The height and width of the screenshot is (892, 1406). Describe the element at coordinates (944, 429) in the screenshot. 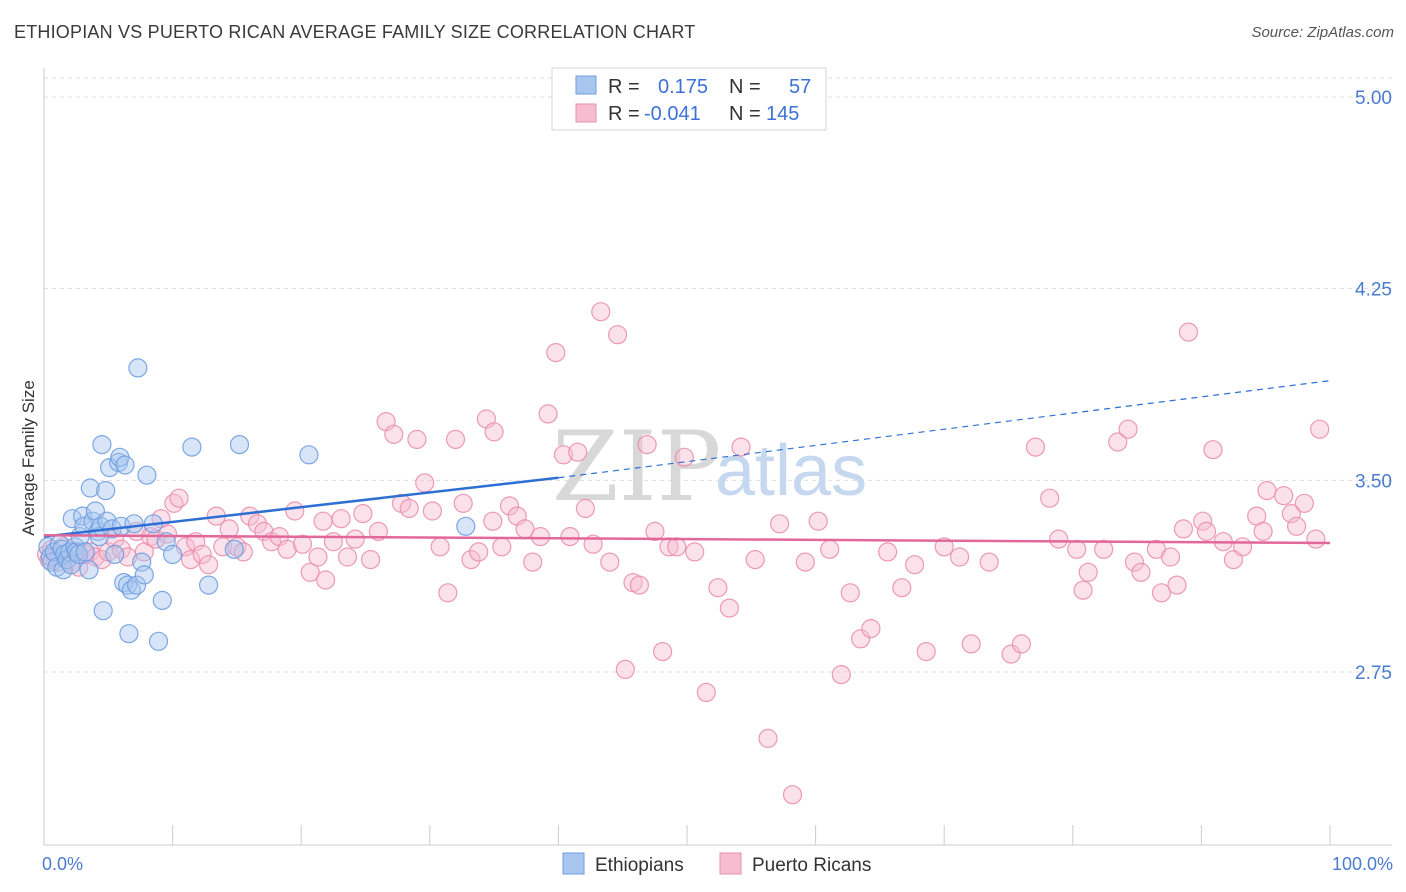

I see `ethiopians-trend-extension` at that location.